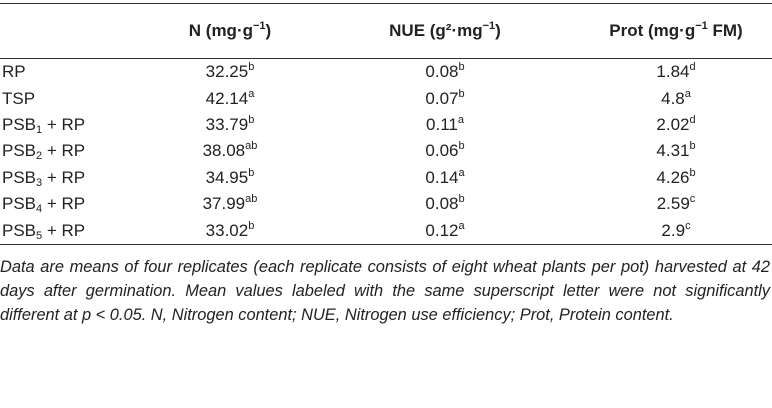 The width and height of the screenshot is (772, 408). What do you see at coordinates (442, 124) in the screenshot?
I see `value: 0.11` at bounding box center [442, 124].